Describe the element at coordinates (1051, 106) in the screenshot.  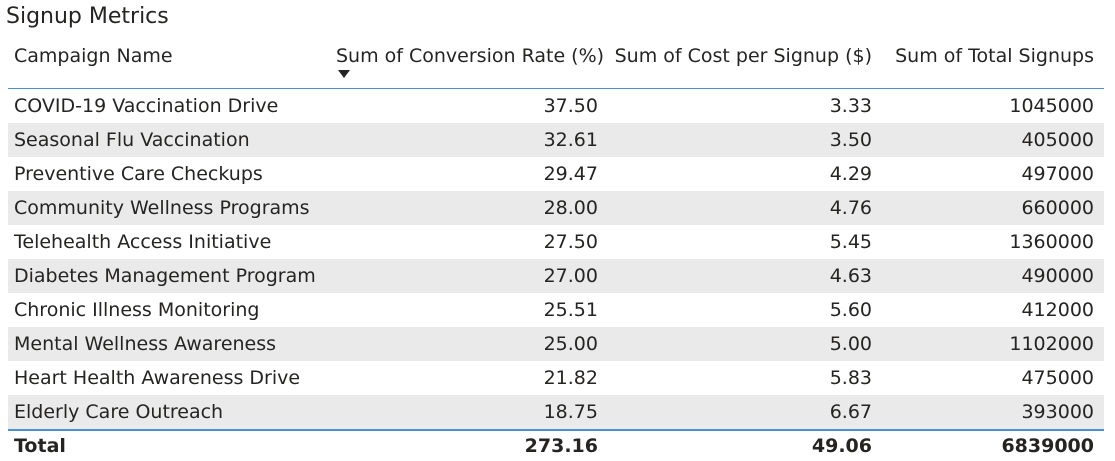
I see `cell-total-signups: 1045000` at that location.